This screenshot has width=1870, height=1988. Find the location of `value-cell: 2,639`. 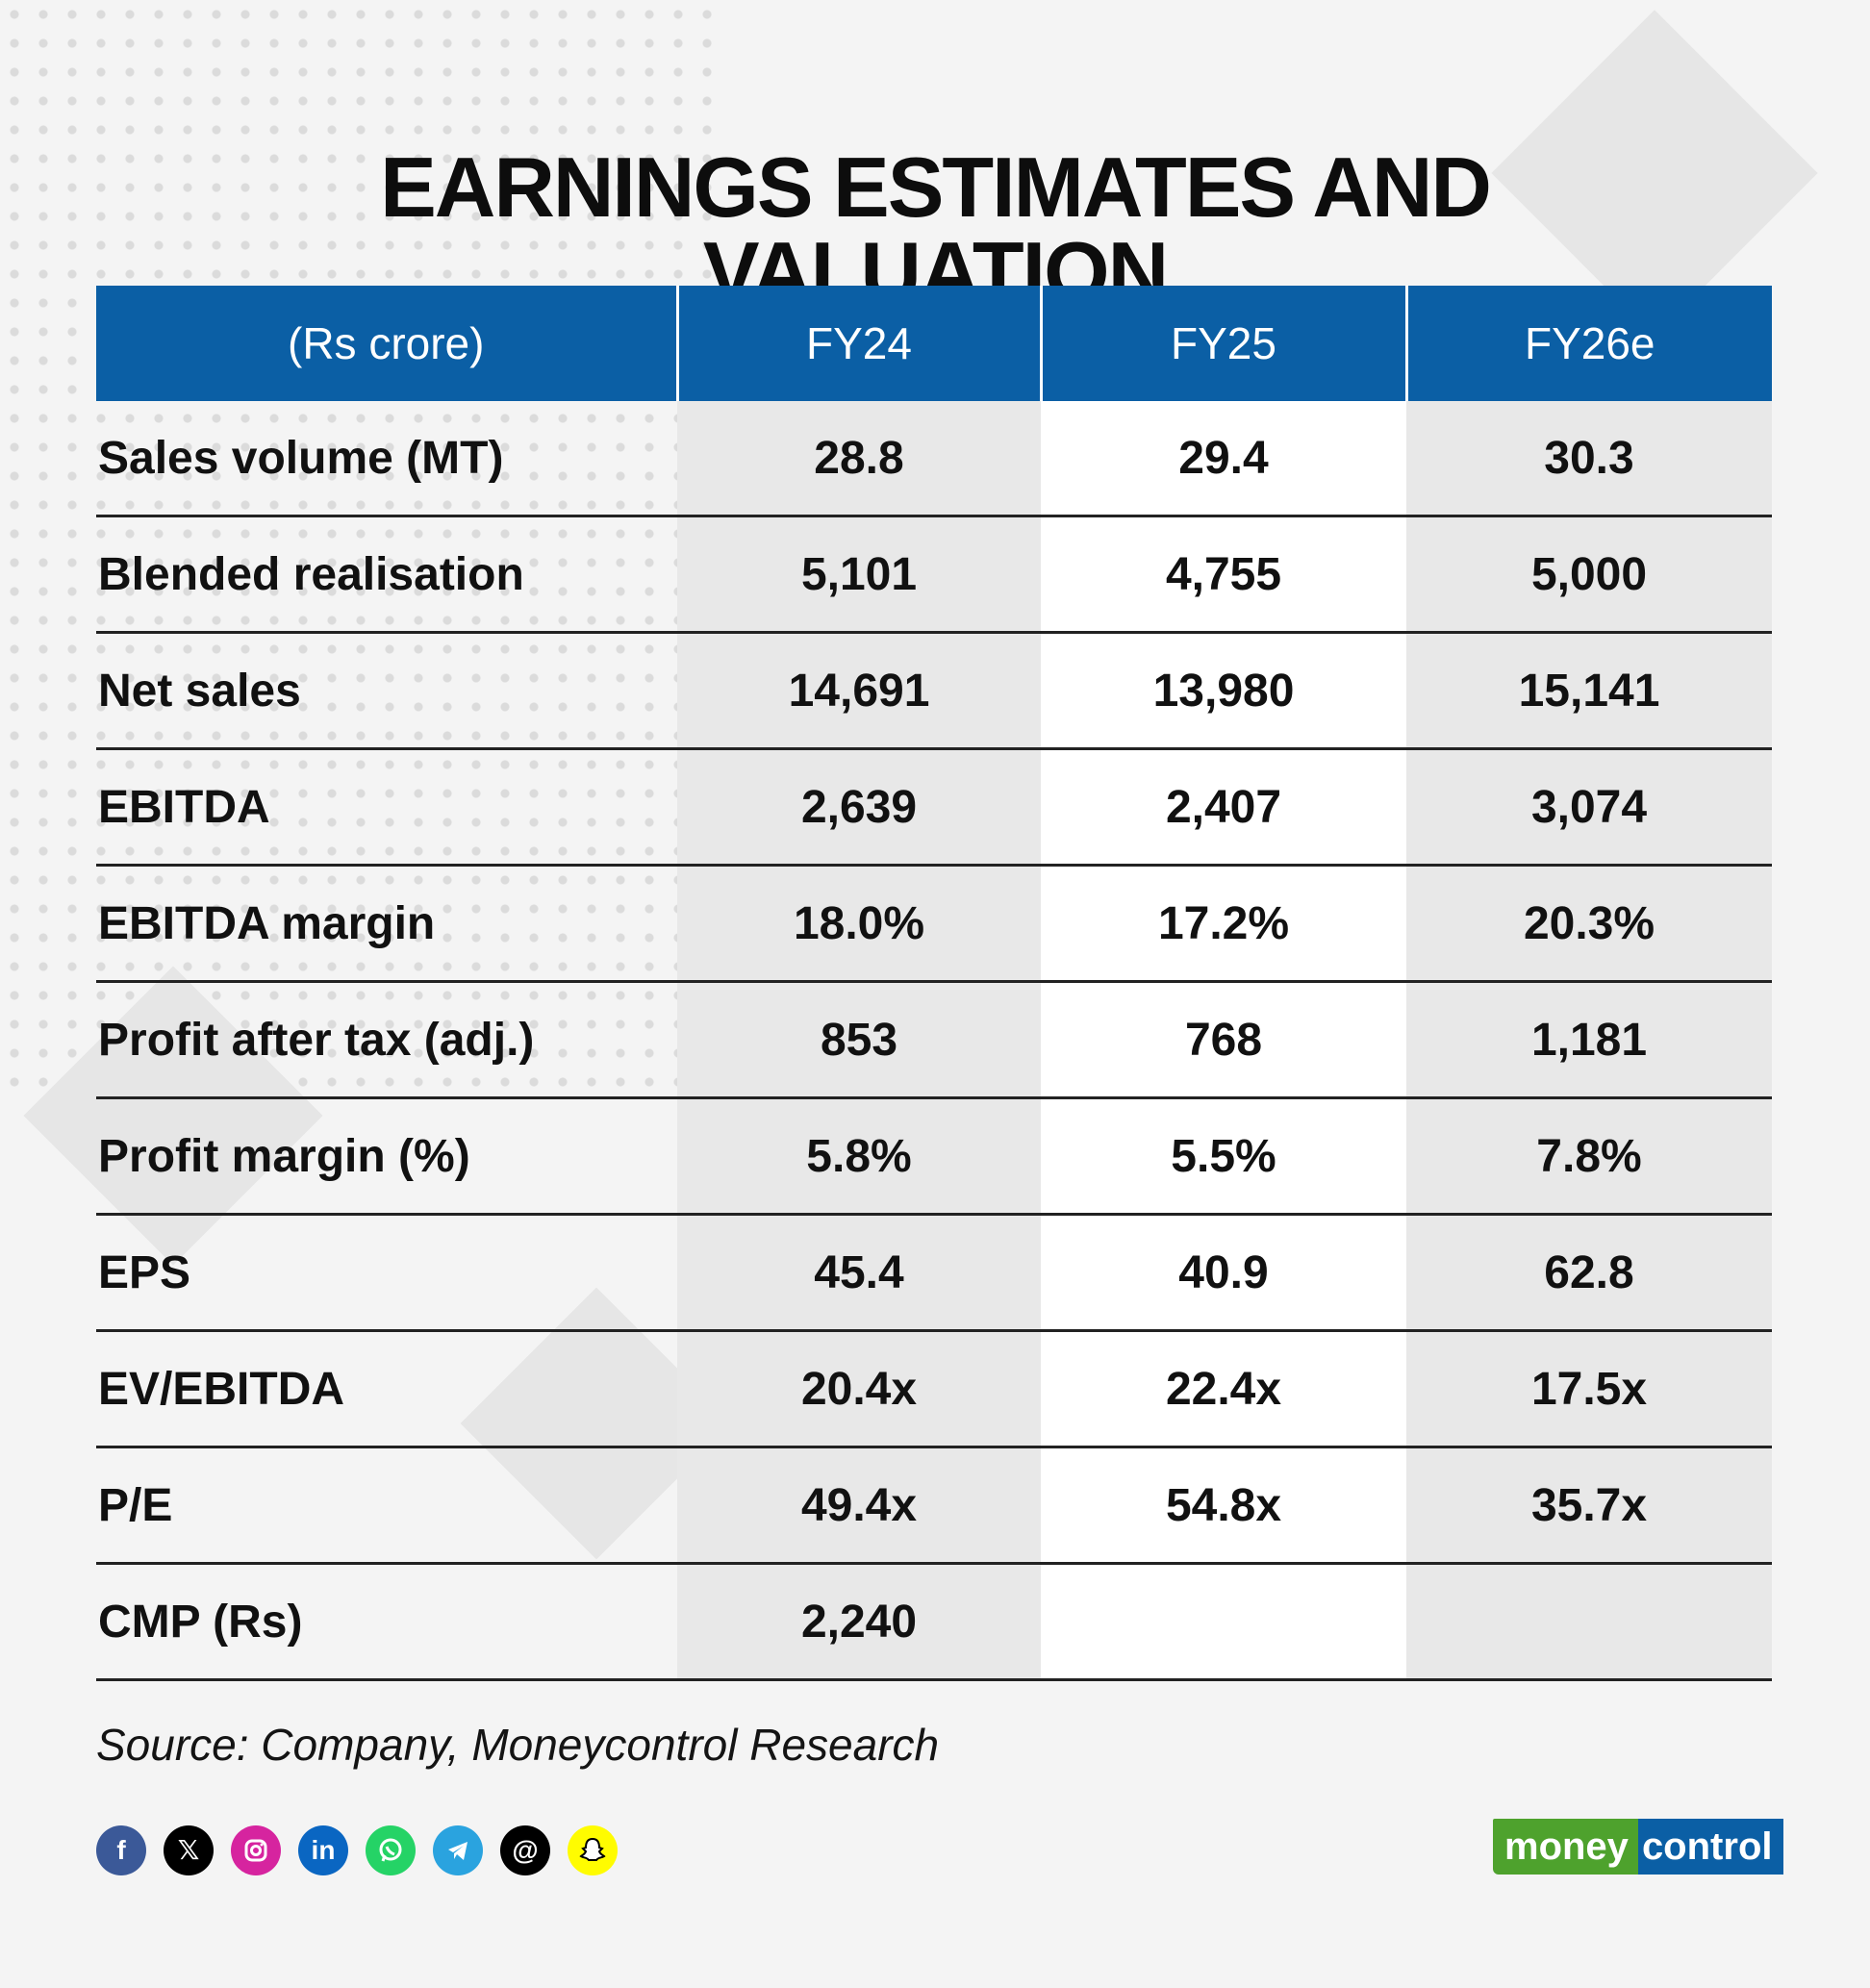

value-cell: 2,639 is located at coordinates (859, 807).